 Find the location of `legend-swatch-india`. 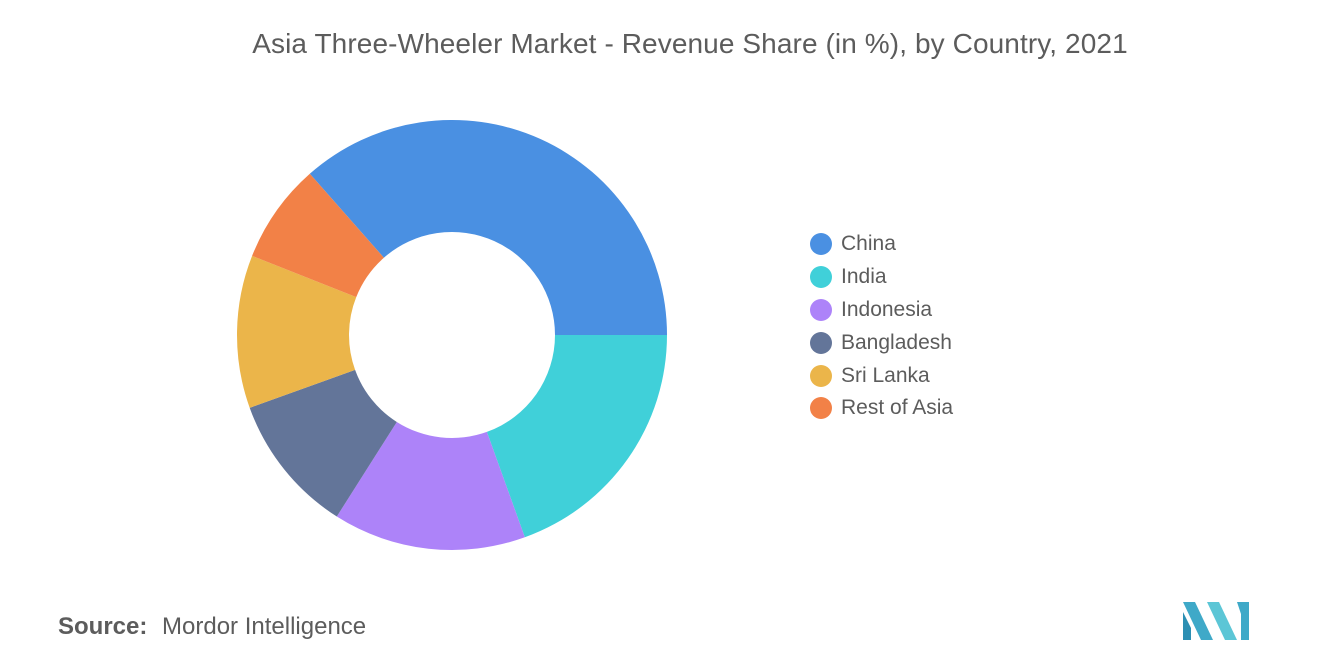

legend-swatch-india is located at coordinates (821, 277).